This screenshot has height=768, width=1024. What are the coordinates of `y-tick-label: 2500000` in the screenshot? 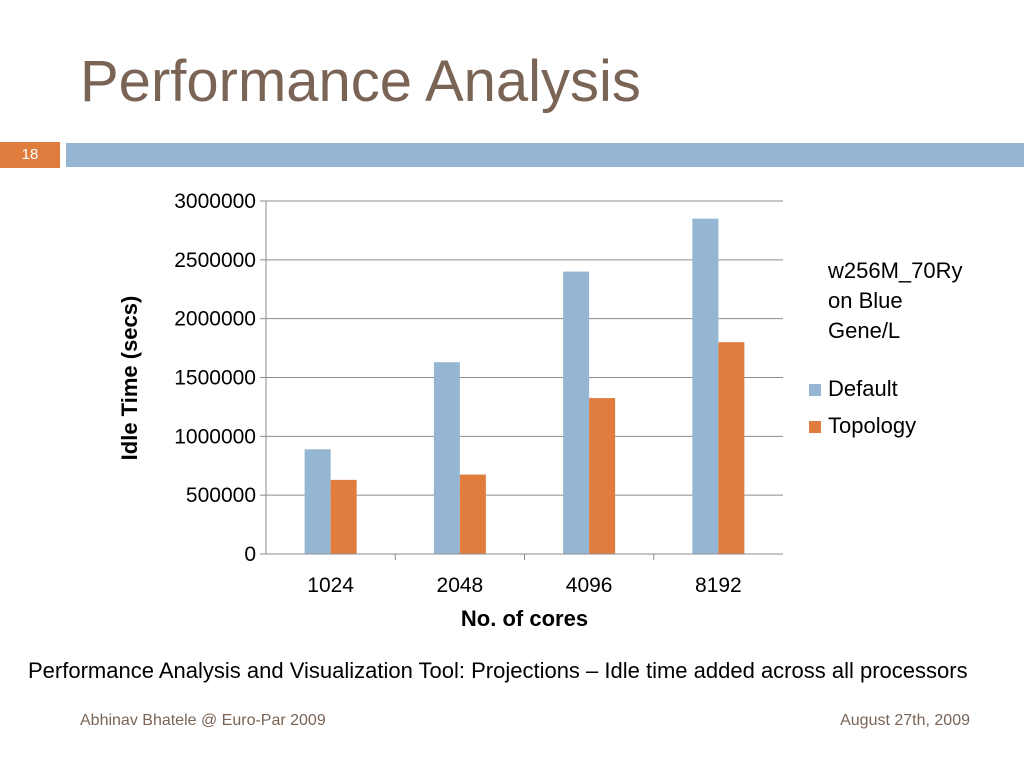 It's located at (215, 260).